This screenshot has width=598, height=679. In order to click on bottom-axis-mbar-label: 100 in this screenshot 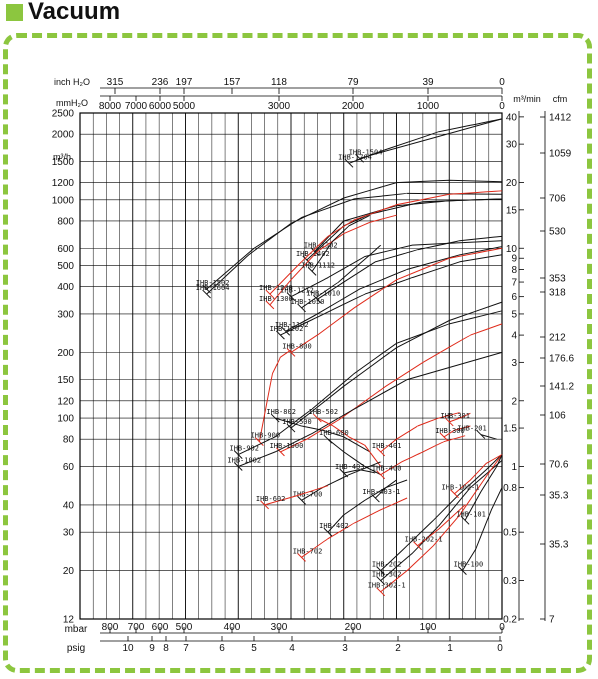, I will do `click(428, 627)`.